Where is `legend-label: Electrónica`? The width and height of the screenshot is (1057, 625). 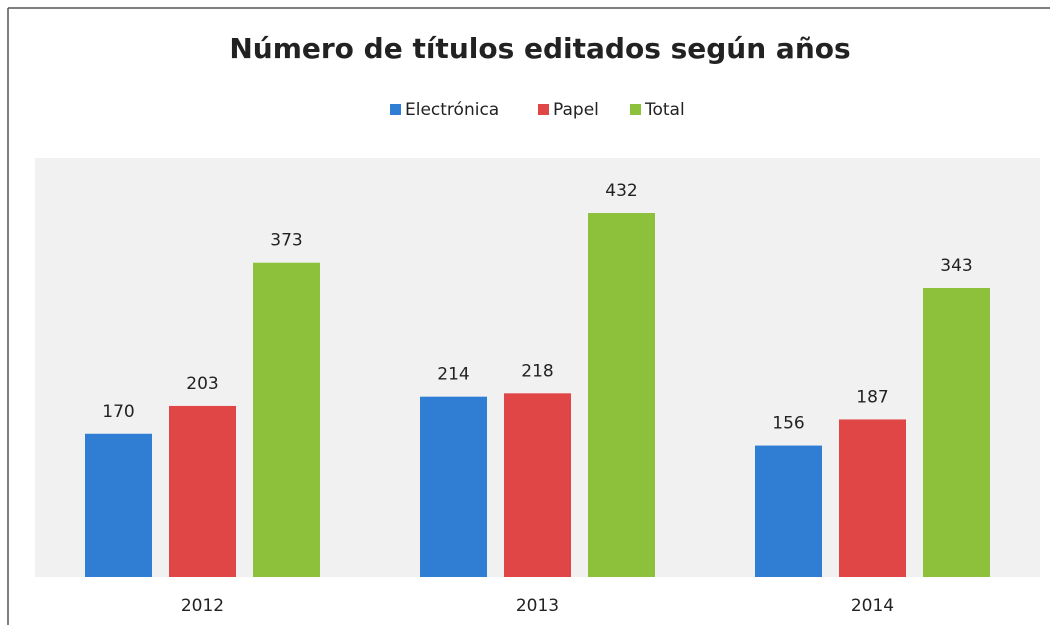
legend-label: Electrónica is located at coordinates (452, 110).